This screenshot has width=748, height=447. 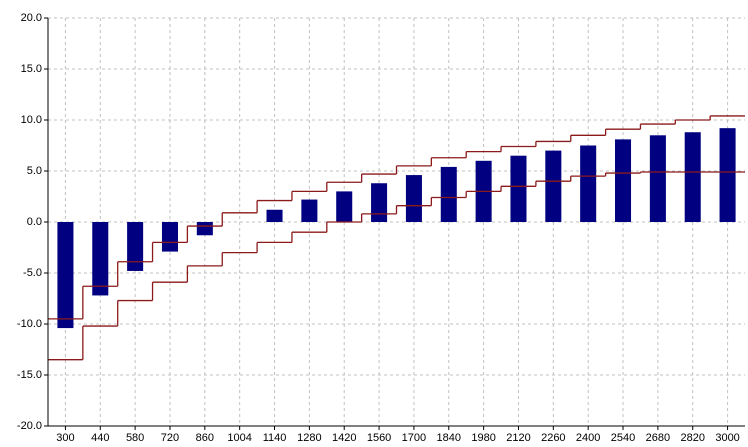 I want to click on x-tick-label: 2540, so click(x=623, y=438).